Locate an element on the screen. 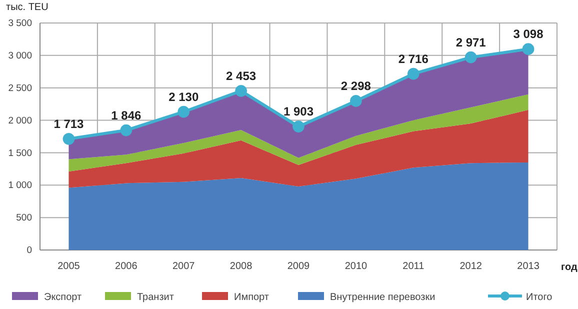 This screenshot has width=578, height=309. legend-label: Транзит is located at coordinates (155, 297).